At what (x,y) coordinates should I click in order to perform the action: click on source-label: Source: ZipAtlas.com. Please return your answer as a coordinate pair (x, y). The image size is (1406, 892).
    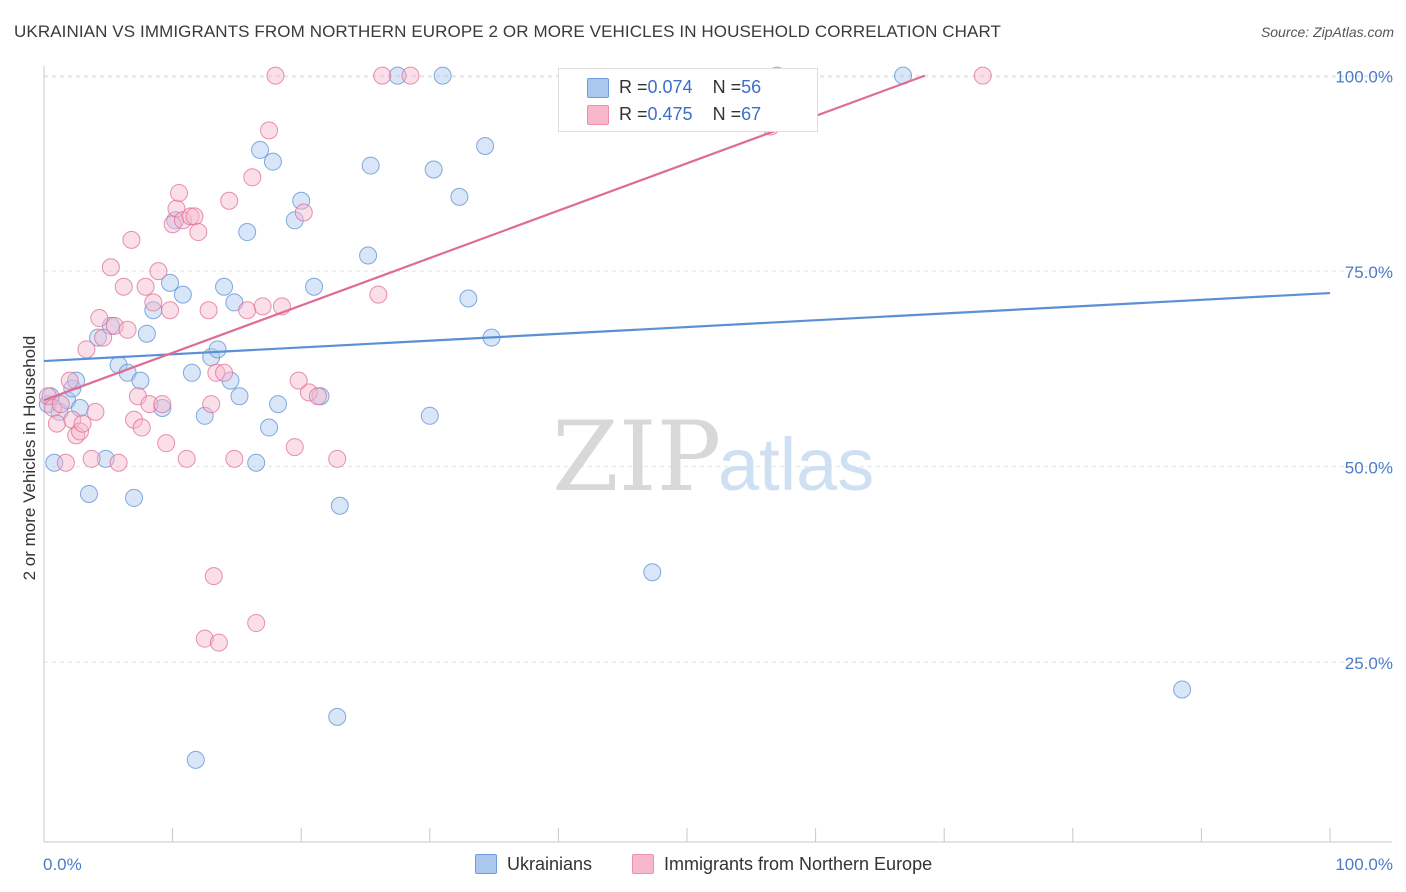
    Looking at the image, I should click on (1327, 32).